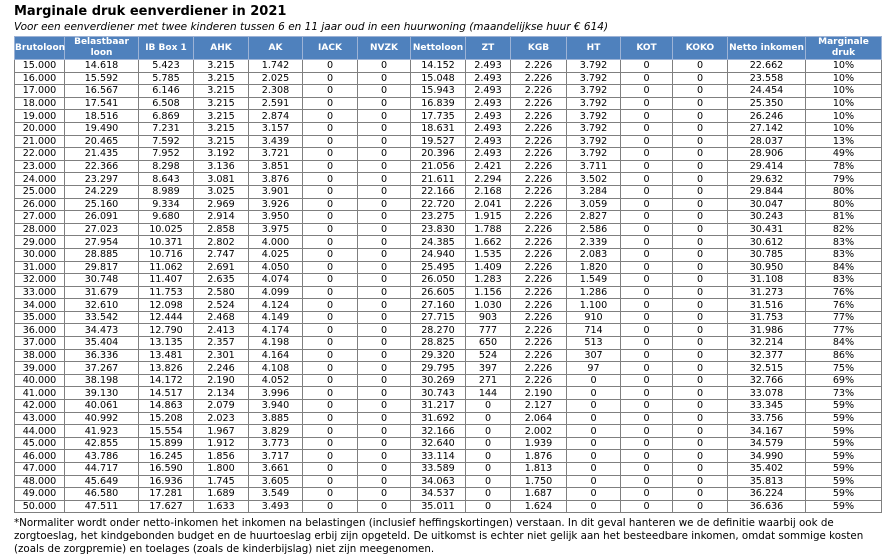  Describe the element at coordinates (843, 330) in the screenshot. I see `table-cell: 77%` at that location.